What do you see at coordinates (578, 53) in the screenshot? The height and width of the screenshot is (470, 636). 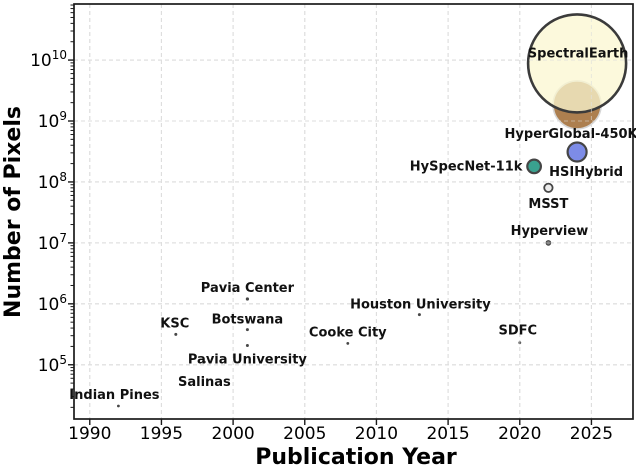 I see `label-spectralearth: SpectralEarth` at bounding box center [578, 53].